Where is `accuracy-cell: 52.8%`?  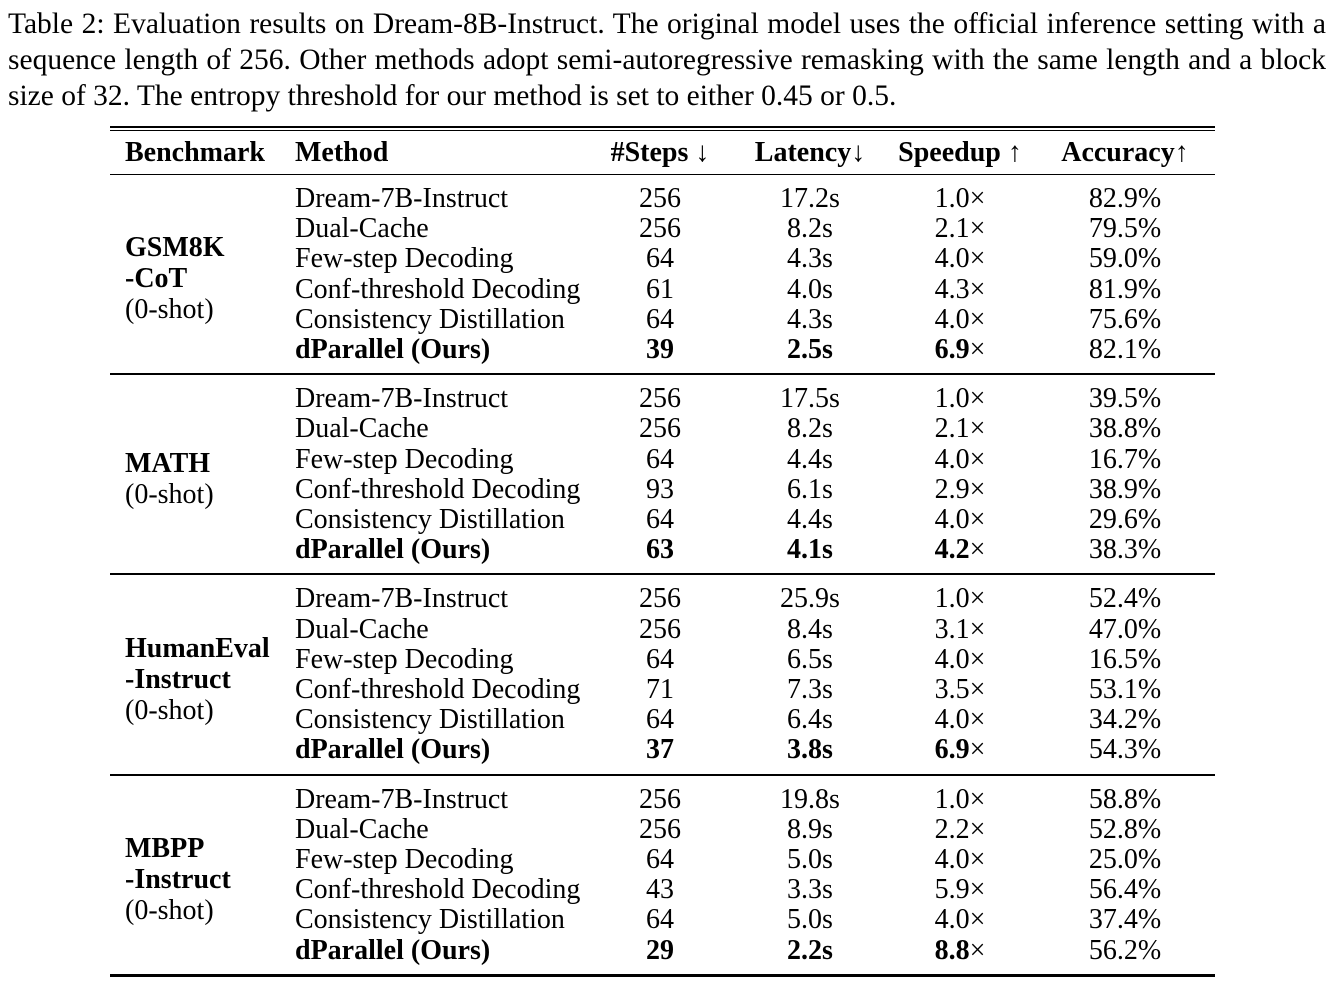 accuracy-cell: 52.8% is located at coordinates (1125, 829).